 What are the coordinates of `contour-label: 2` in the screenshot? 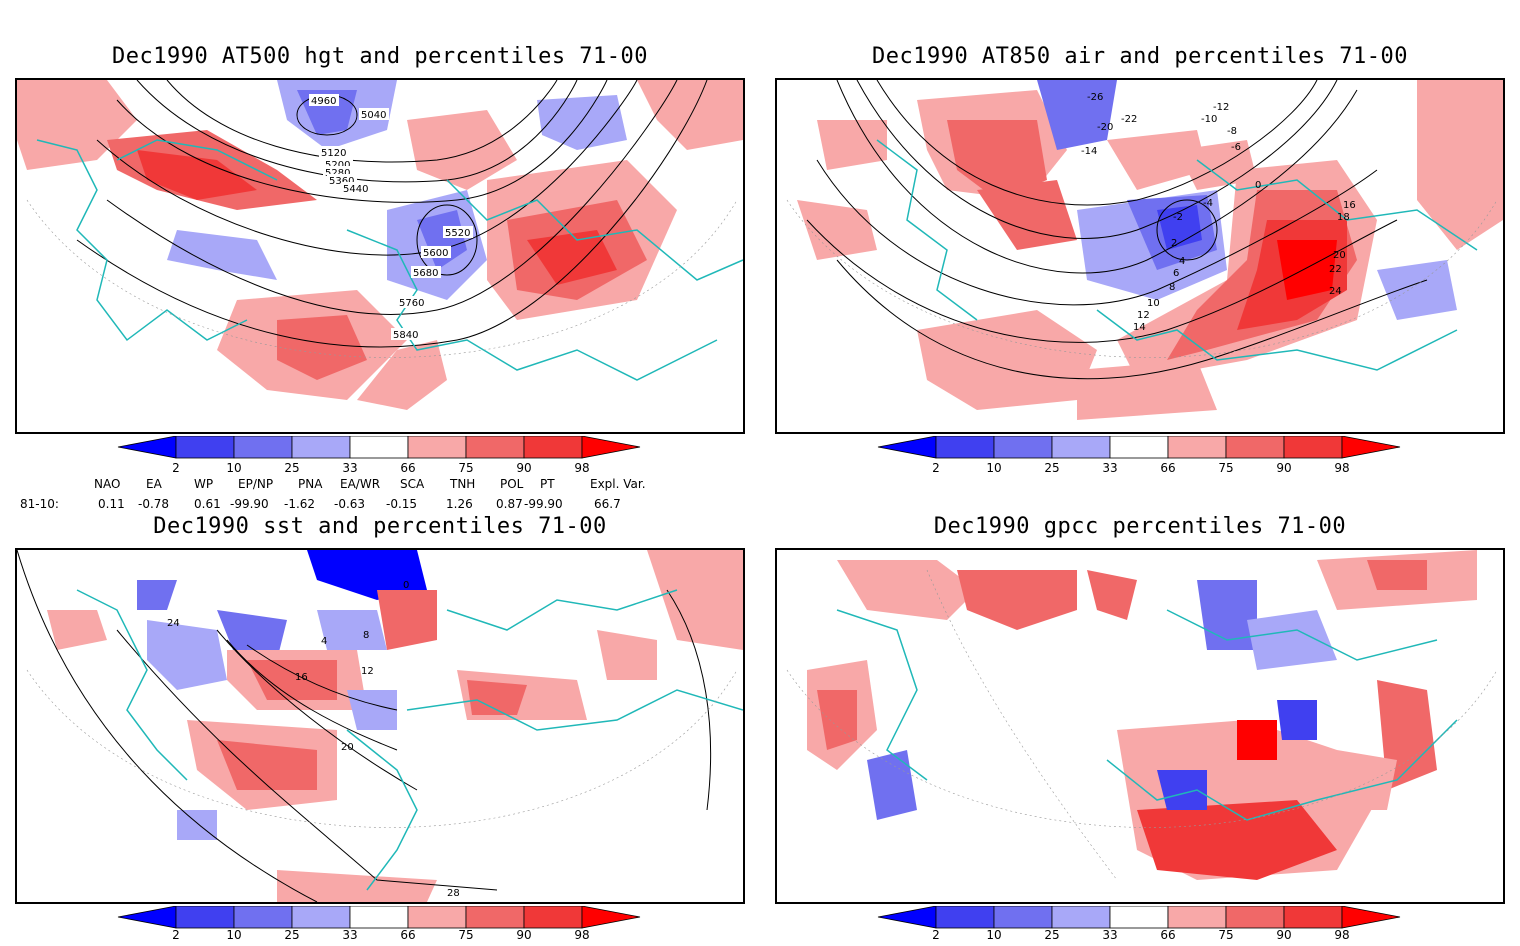 It's located at (1174, 243).